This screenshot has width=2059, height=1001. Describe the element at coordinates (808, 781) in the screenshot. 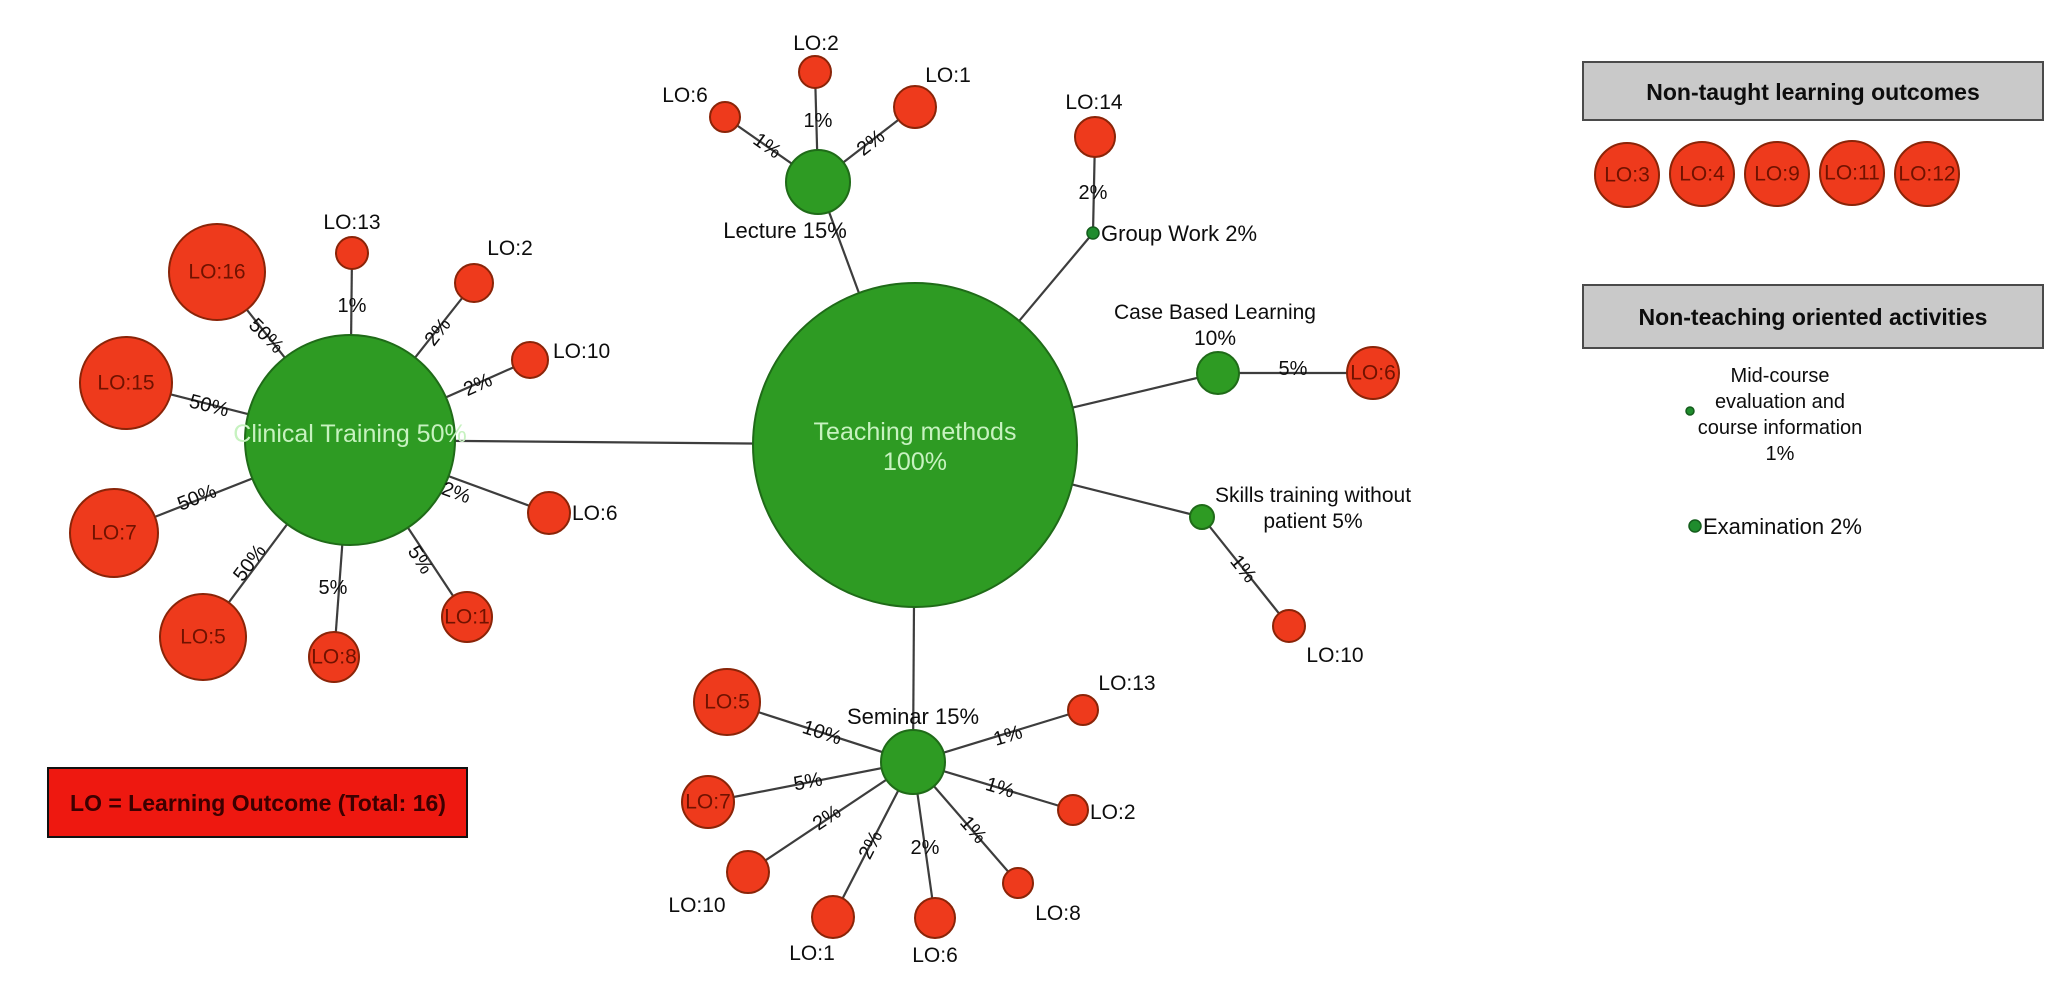

I see `pct-seminar-lo7: 5%` at that location.